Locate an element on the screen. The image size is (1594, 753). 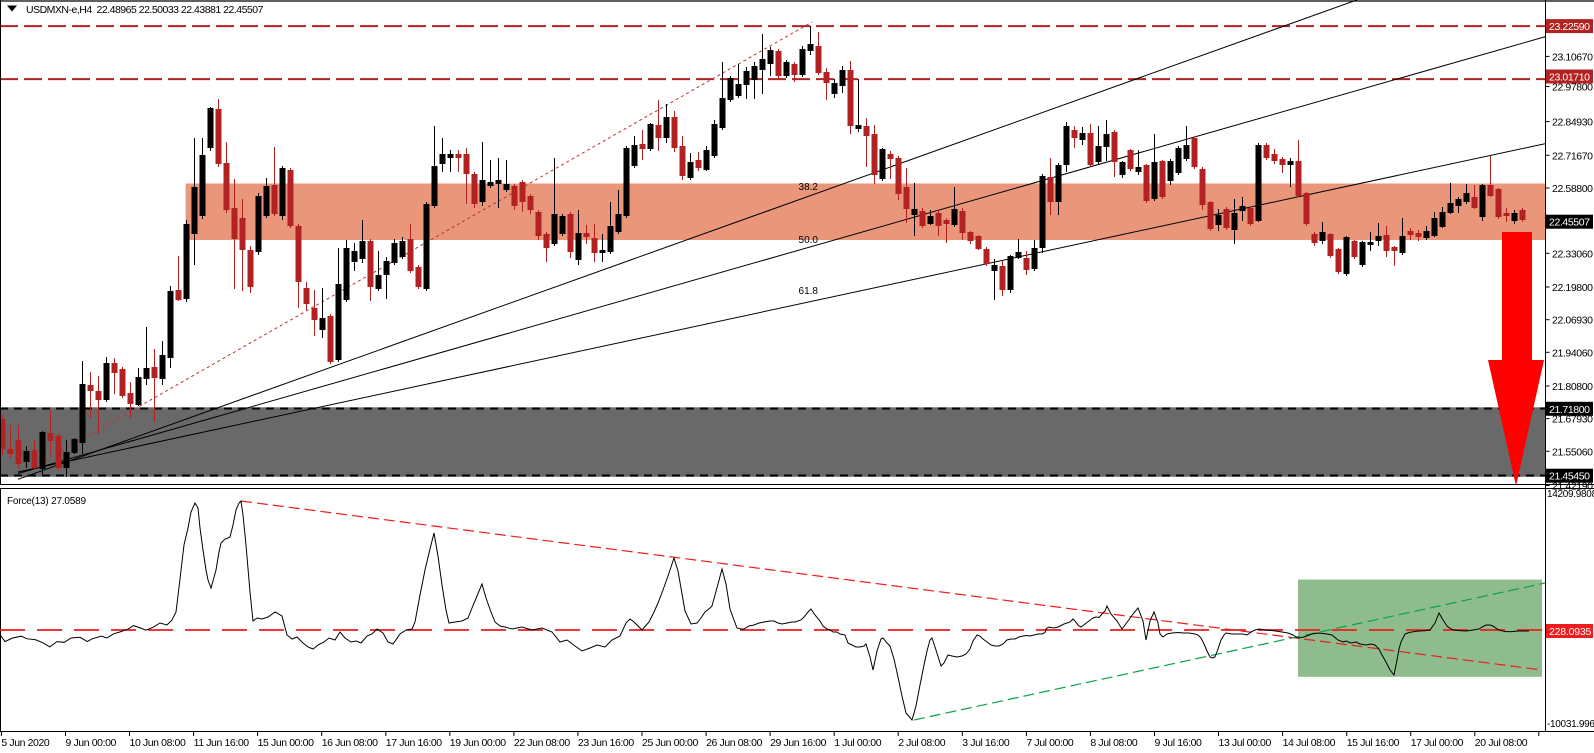
svg-text: 26 Jun 08:00 is located at coordinates (734, 743).